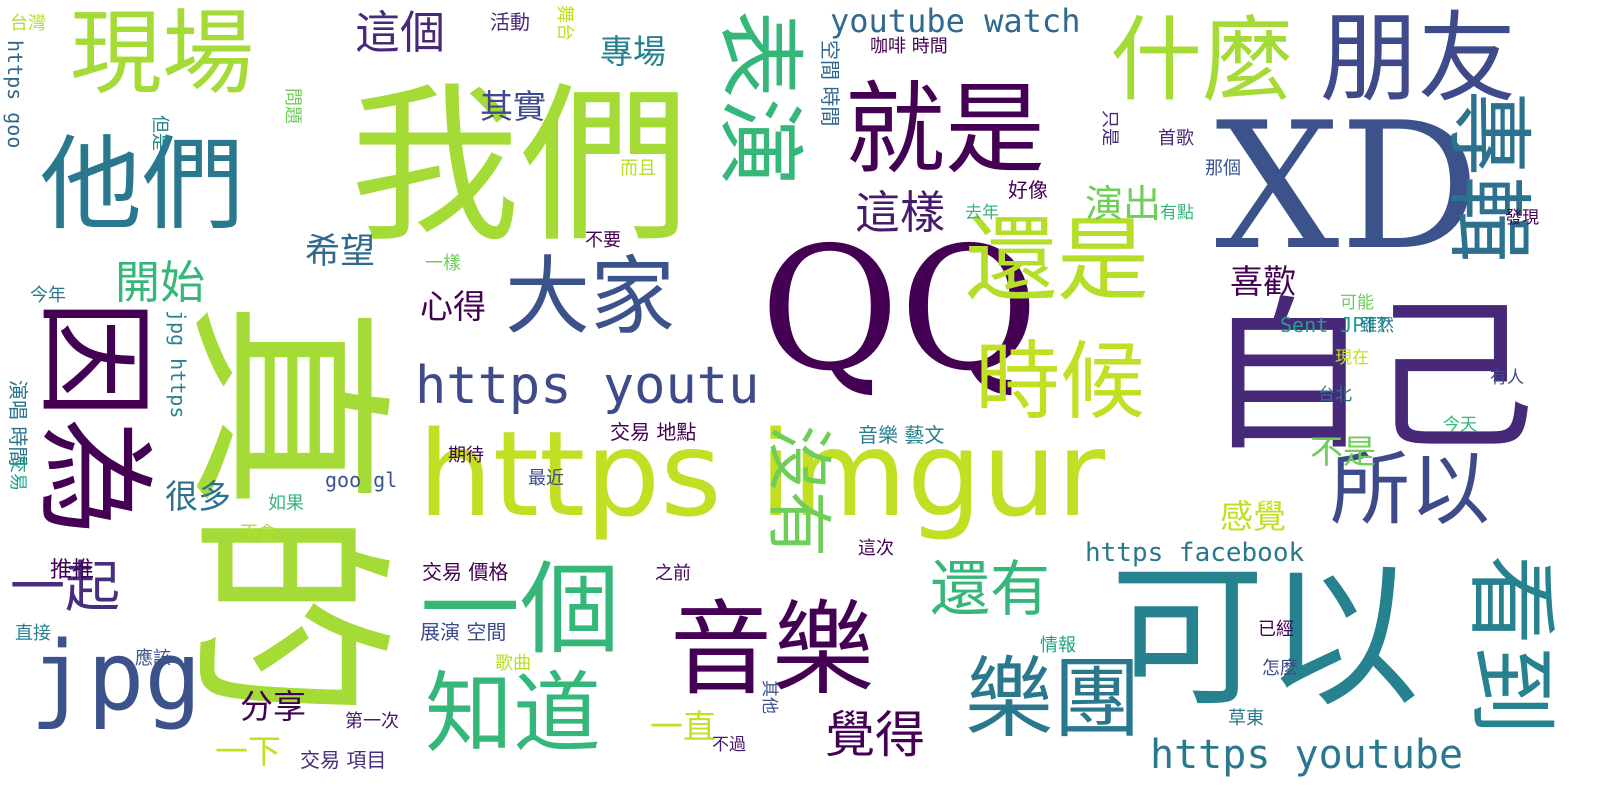  I want to click on cloud-word: 只是, so click(1109, 128).